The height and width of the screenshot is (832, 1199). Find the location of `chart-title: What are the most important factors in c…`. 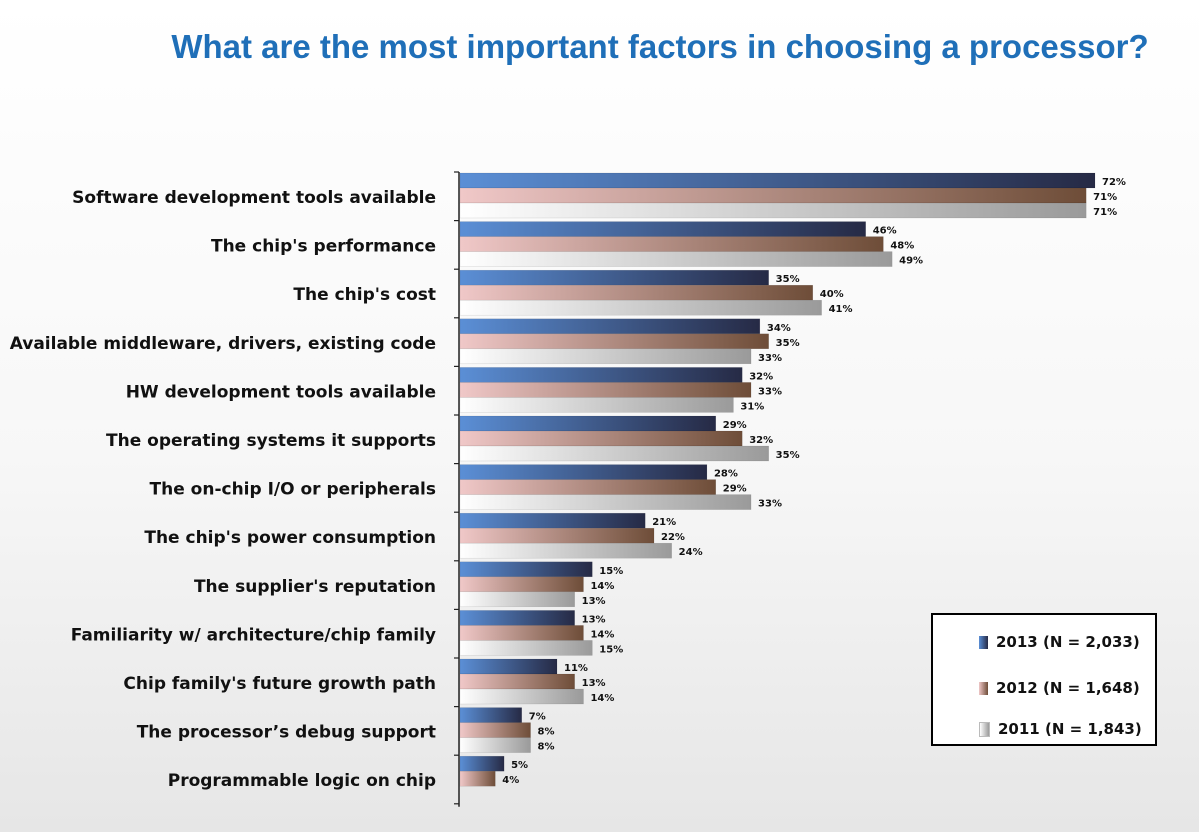

chart-title: What are the most important factors in c… is located at coordinates (660, 46).